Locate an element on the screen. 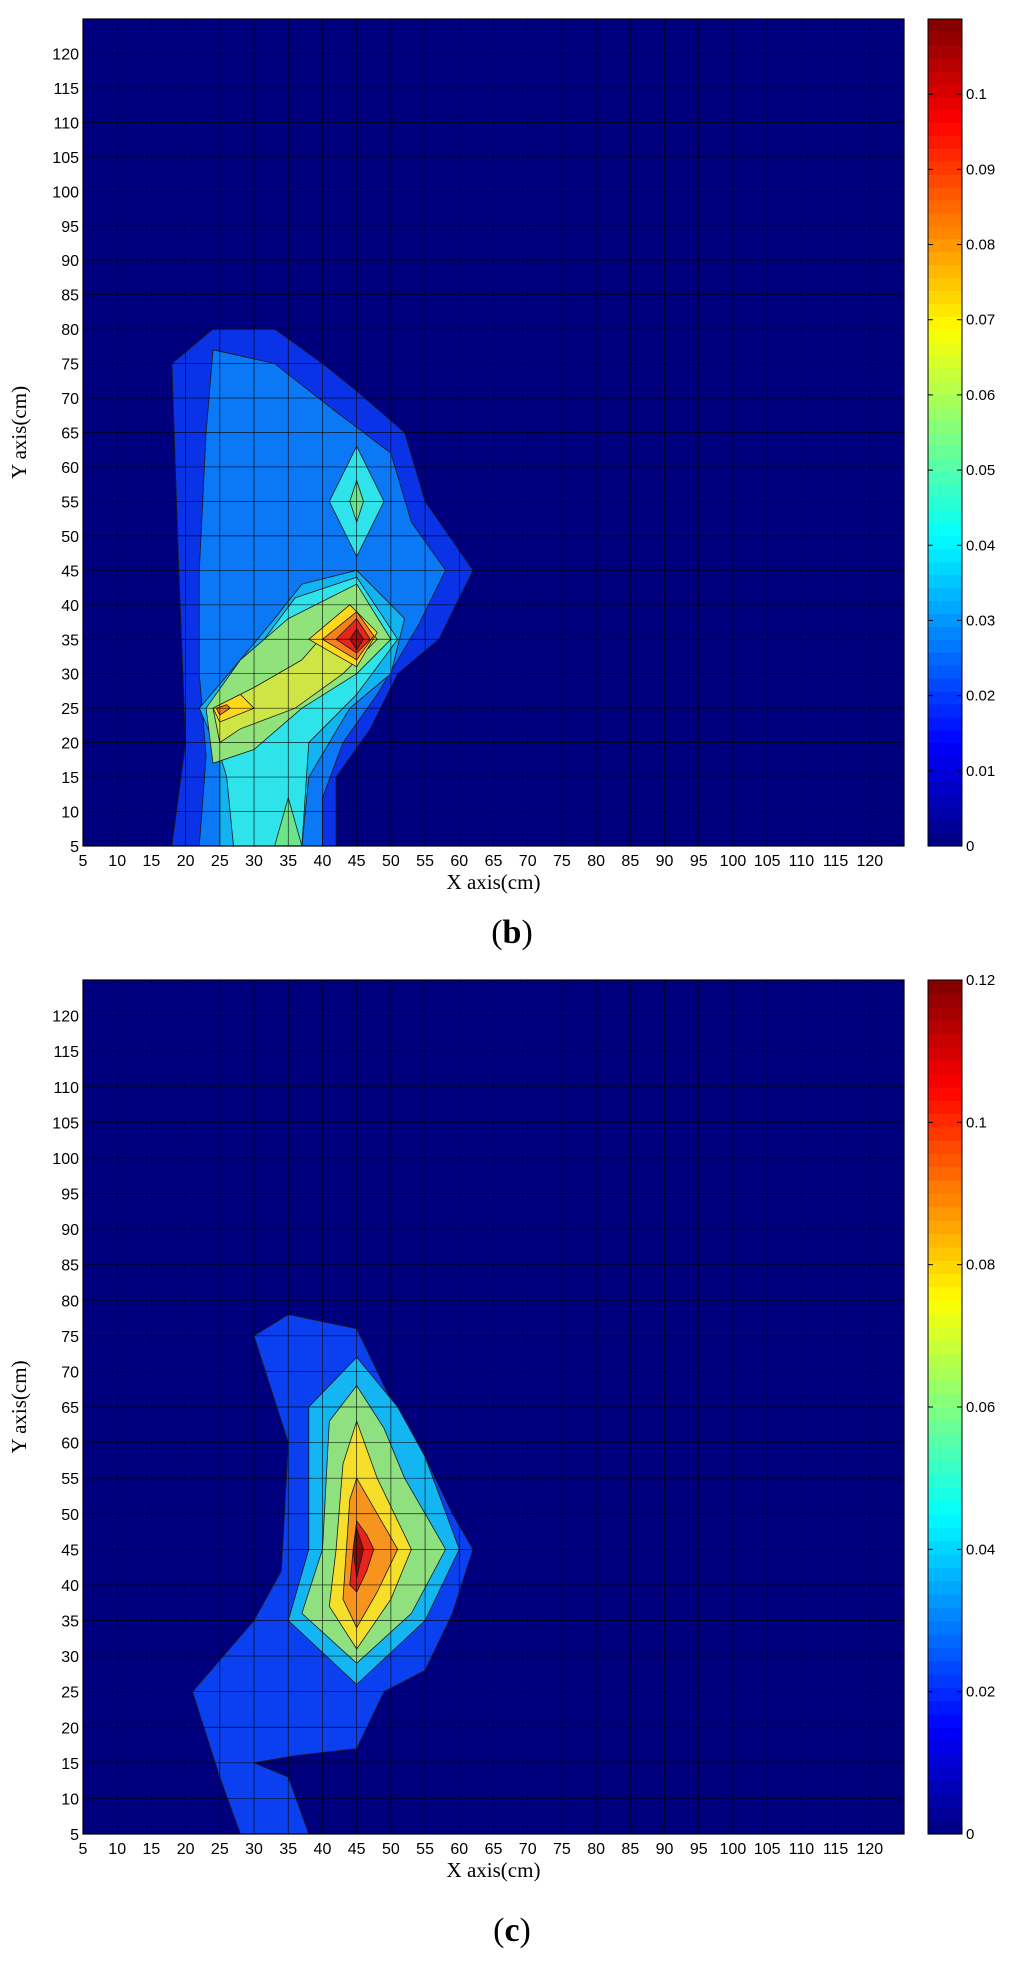 This screenshot has width=1024, height=1968. colorbar-tick-label-6: 0.12 is located at coordinates (980, 980).